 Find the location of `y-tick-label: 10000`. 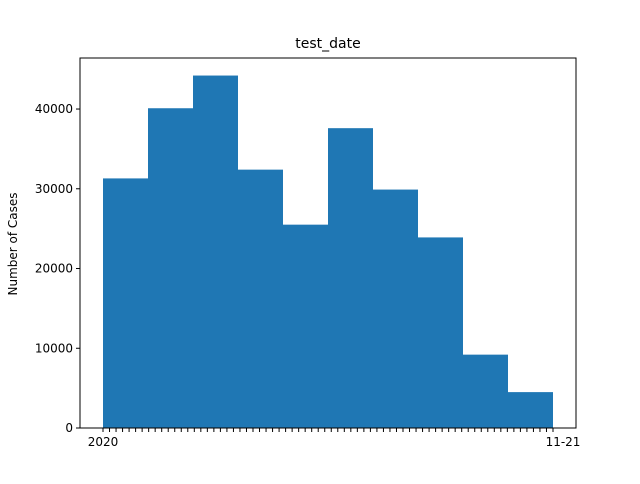

y-tick-label: 10000 is located at coordinates (54, 348).